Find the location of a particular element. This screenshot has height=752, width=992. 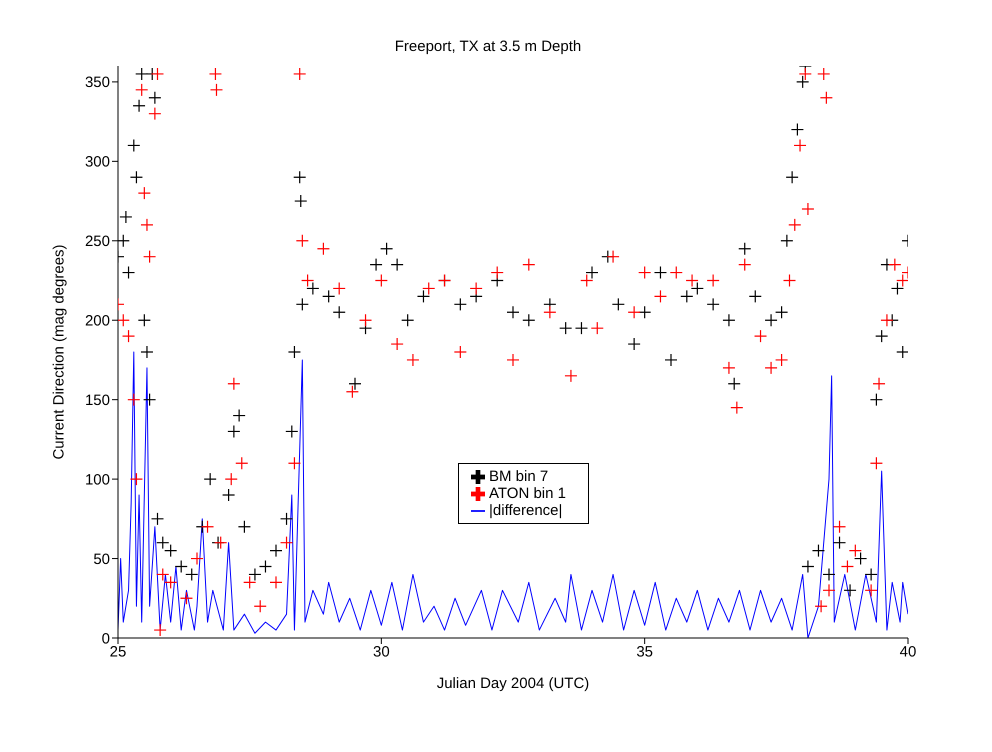

x-tick-label: 35 is located at coordinates (645, 652).